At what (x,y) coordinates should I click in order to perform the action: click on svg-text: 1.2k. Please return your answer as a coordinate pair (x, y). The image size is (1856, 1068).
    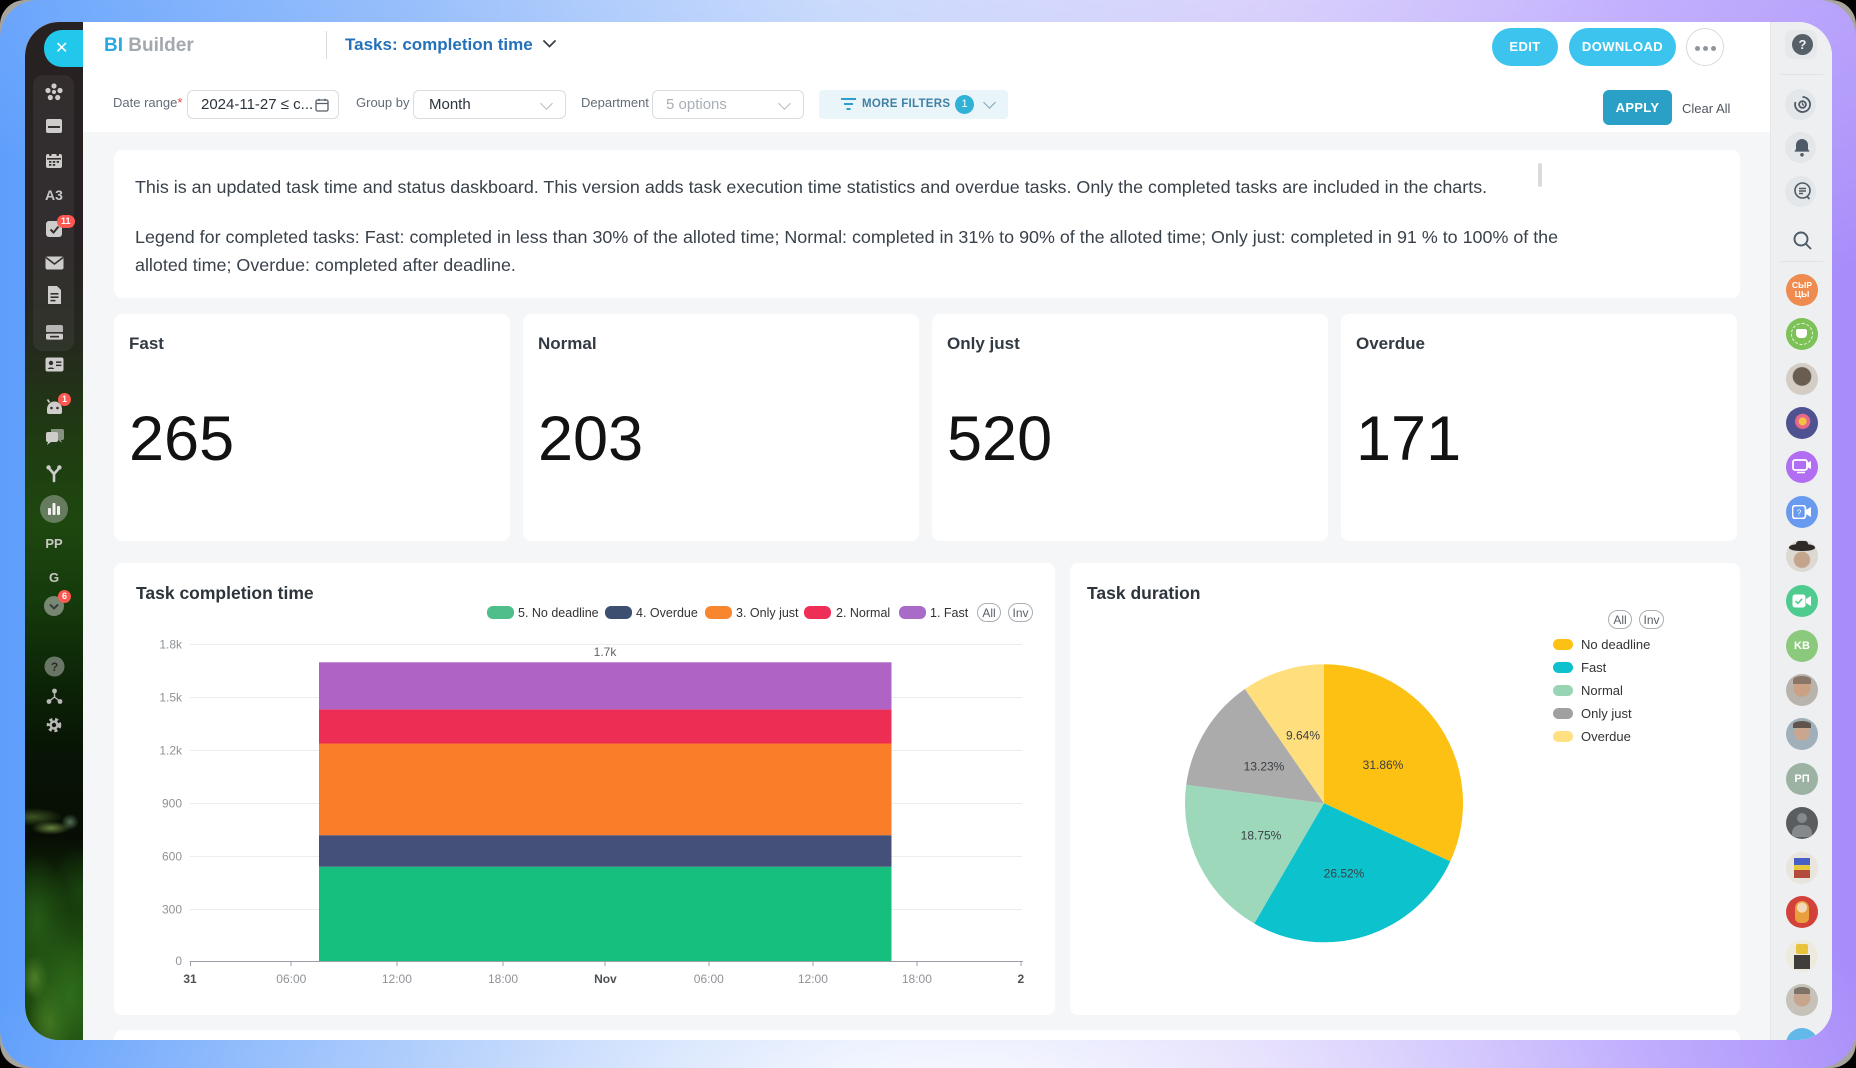
    Looking at the image, I should click on (171, 751).